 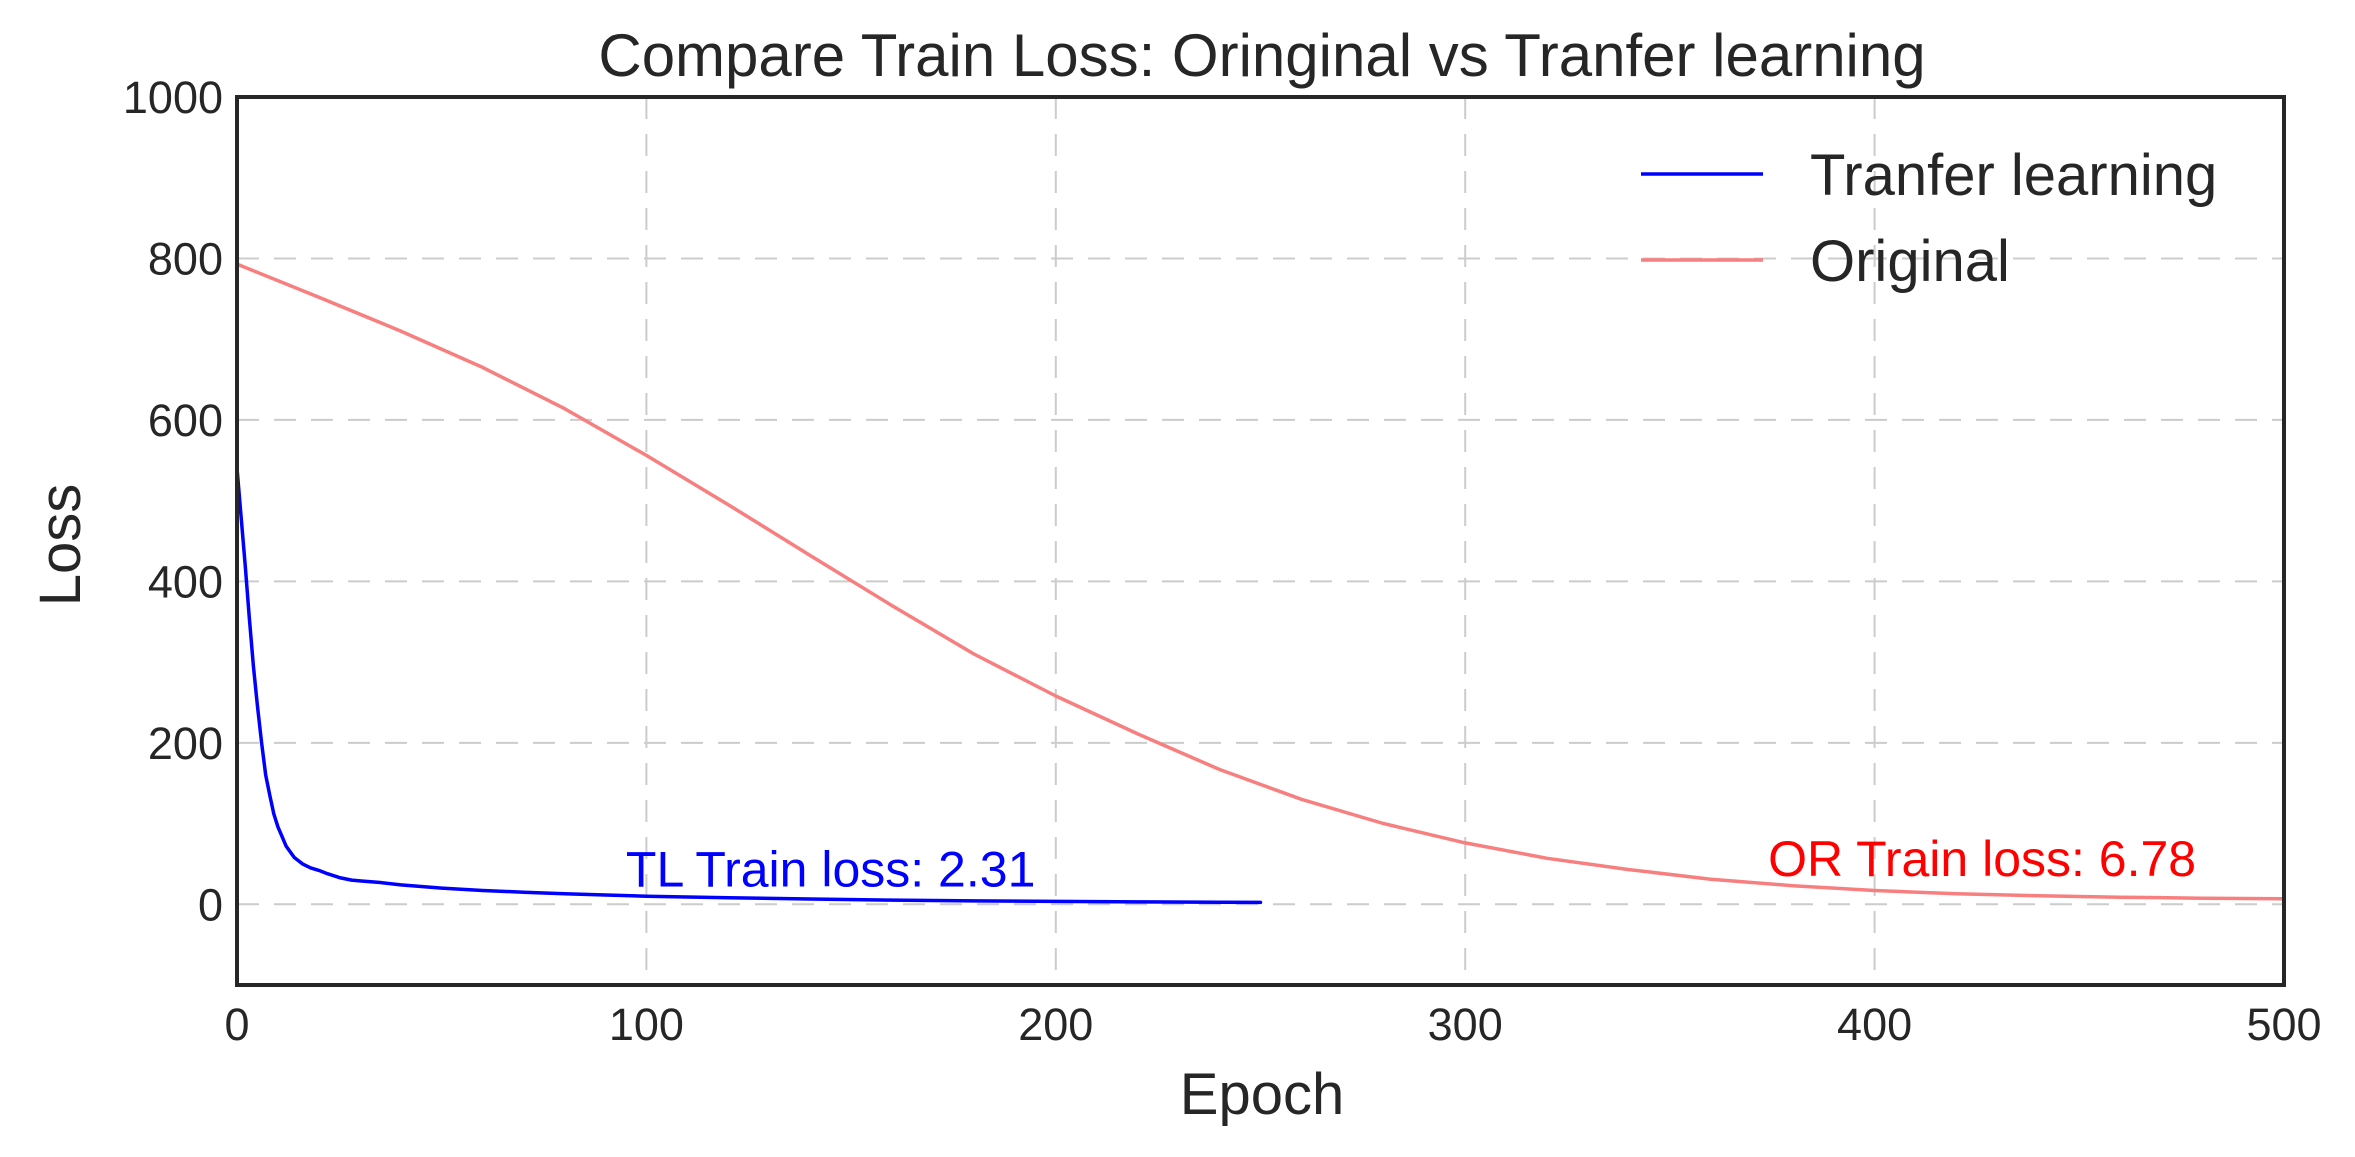 What do you see at coordinates (185, 581) in the screenshot?
I see `y-tick-label: 400` at bounding box center [185, 581].